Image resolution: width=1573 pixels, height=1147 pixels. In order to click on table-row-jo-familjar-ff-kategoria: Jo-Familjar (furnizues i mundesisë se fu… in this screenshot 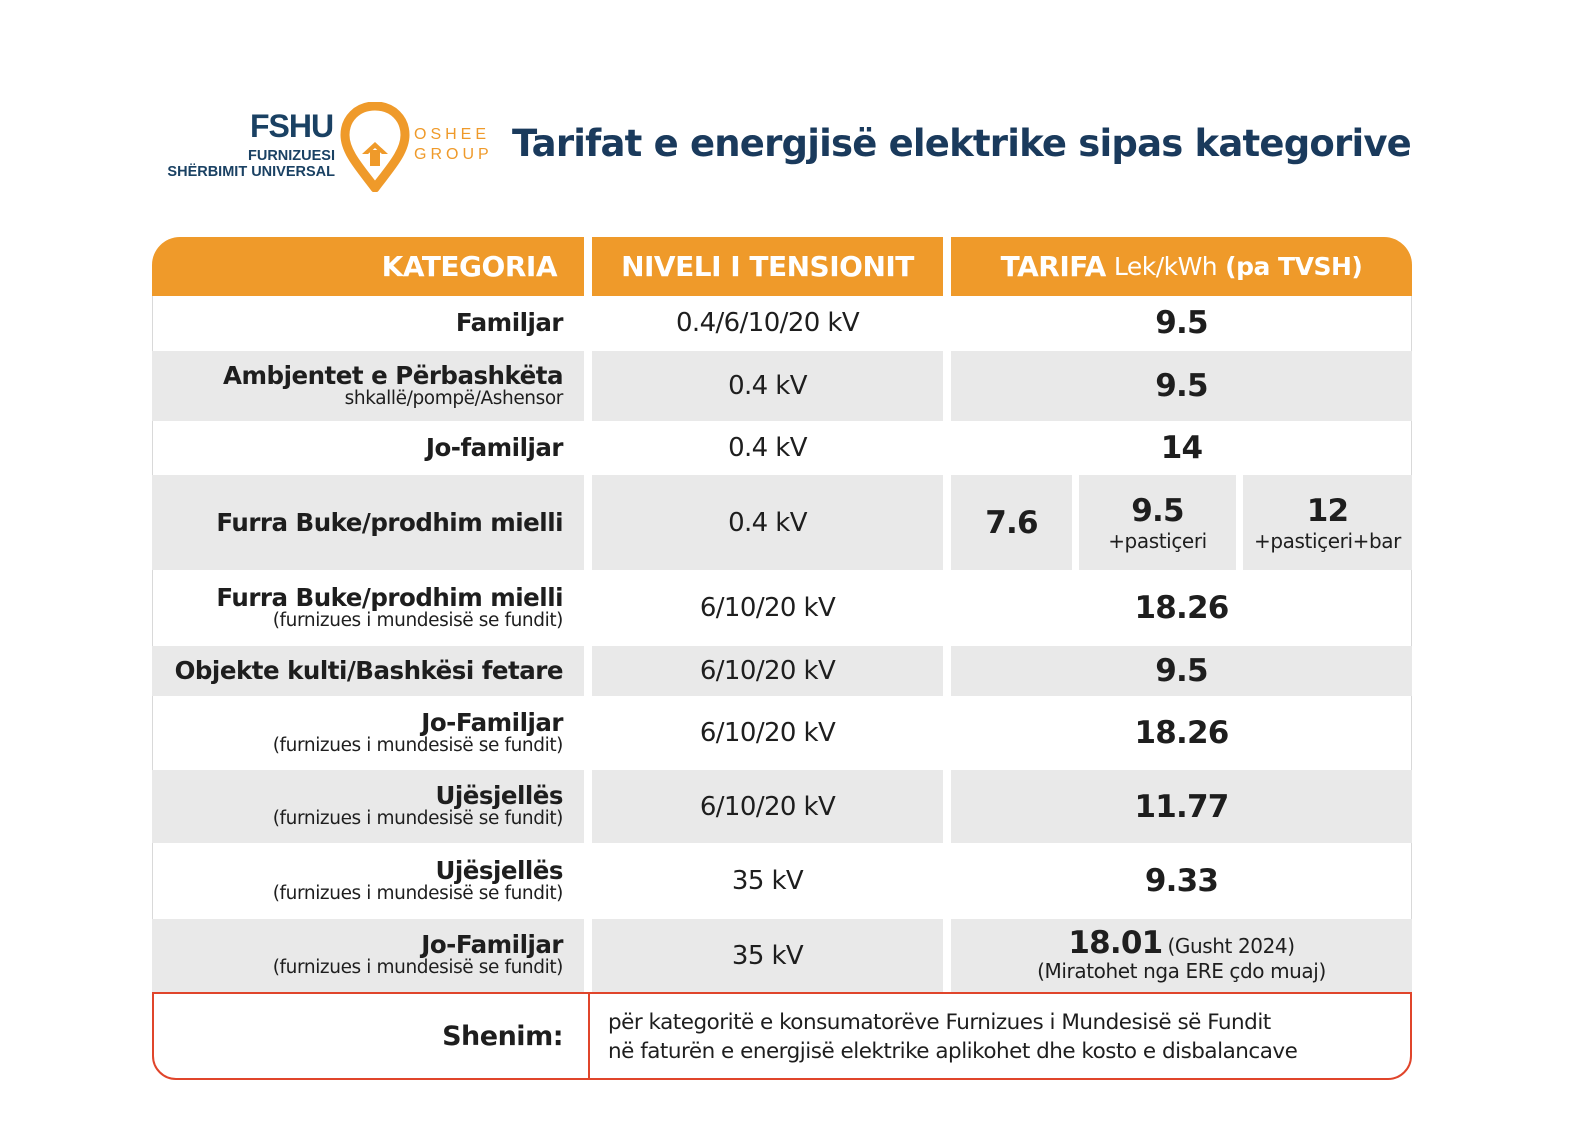, I will do `click(368, 733)`.